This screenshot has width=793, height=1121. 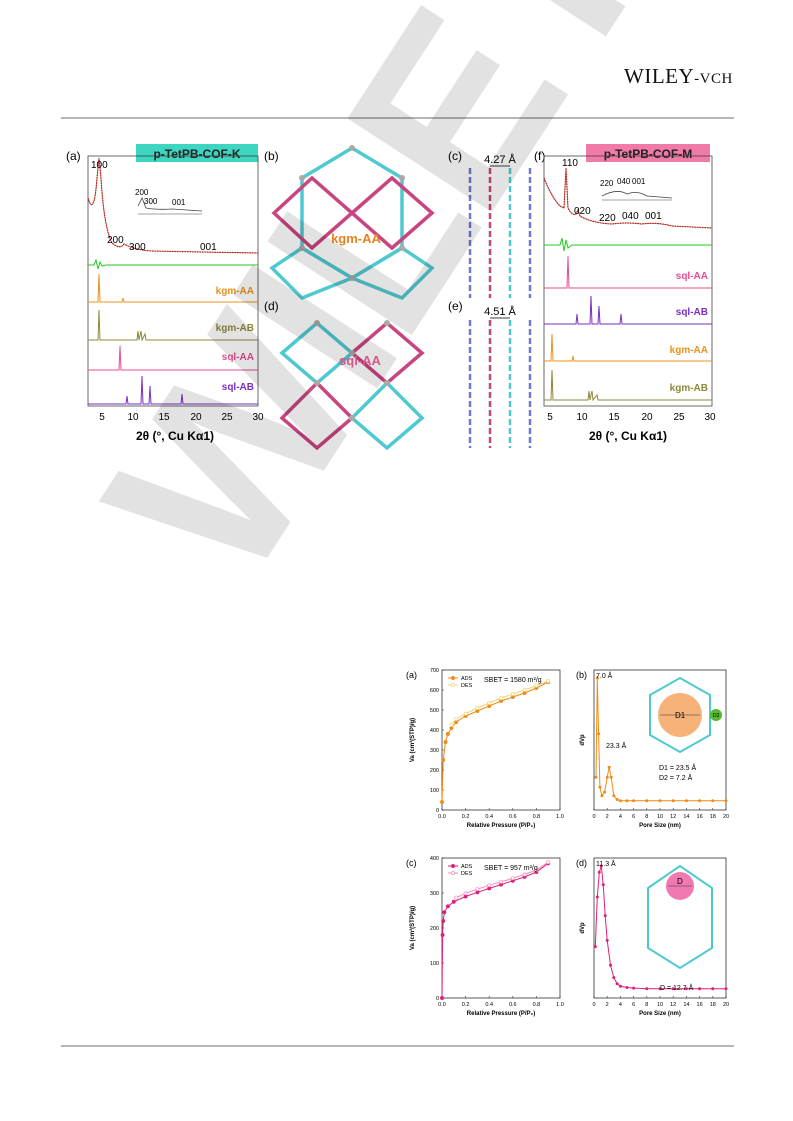 I want to click on sorption-a-legend-marker, so click(x=453, y=685).